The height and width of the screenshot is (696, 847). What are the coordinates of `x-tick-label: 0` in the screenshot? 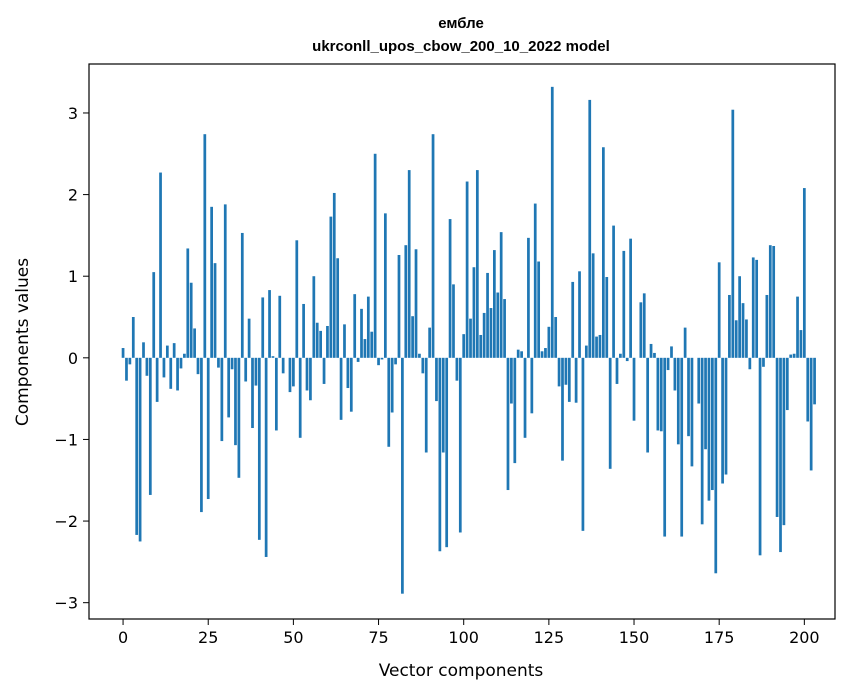 It's located at (123, 637).